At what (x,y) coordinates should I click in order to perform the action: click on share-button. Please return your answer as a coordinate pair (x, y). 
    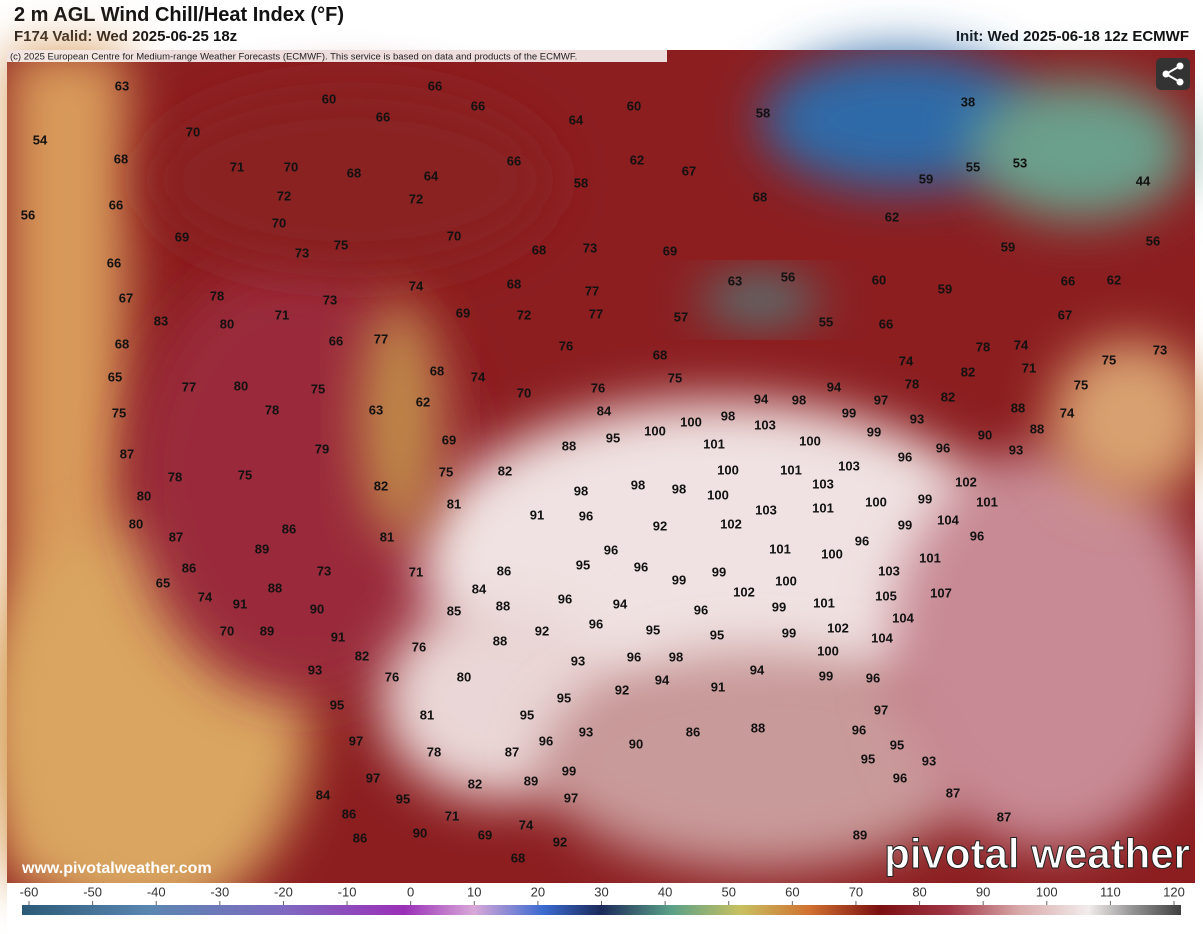
    Looking at the image, I should click on (1173, 74).